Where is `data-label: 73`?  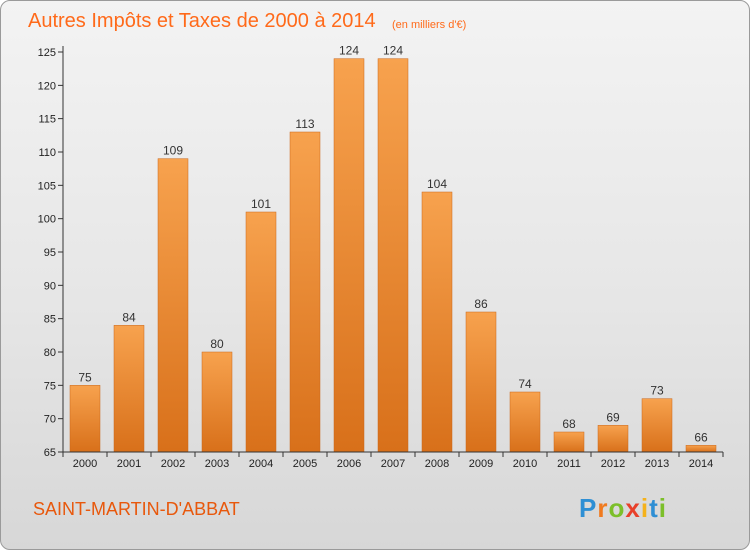 data-label: 73 is located at coordinates (657, 391).